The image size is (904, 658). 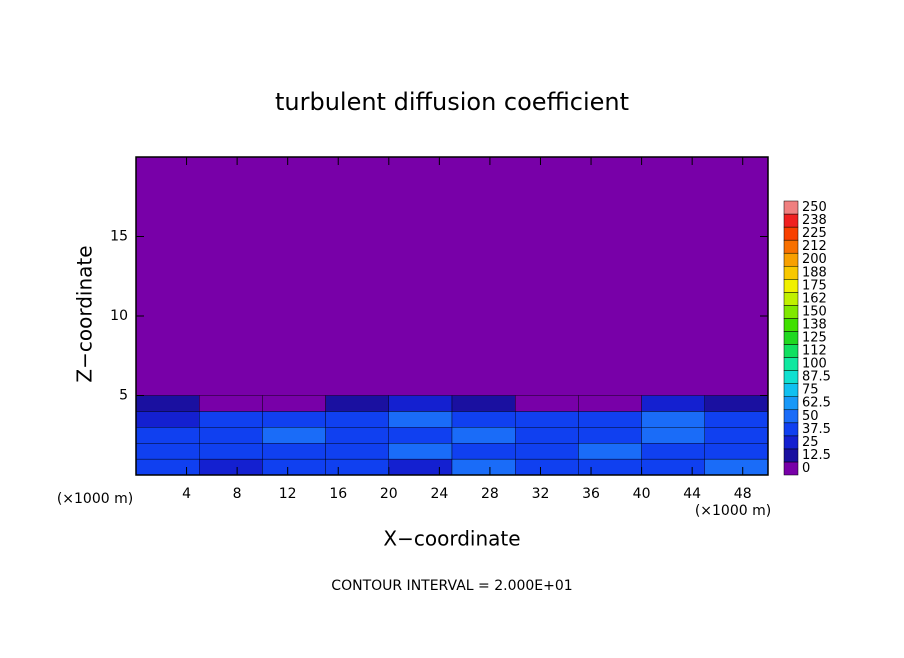 What do you see at coordinates (814, 338) in the screenshot?
I see `colorbar-label: 125` at bounding box center [814, 338].